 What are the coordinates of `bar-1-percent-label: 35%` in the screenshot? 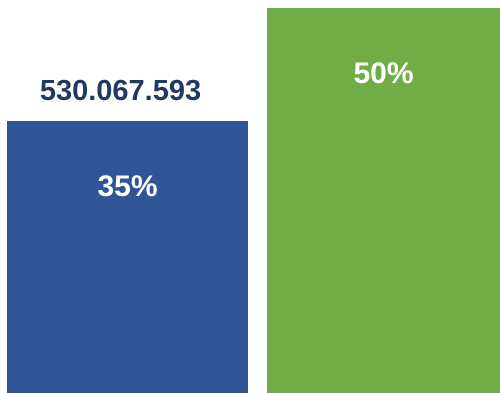 It's located at (127, 186).